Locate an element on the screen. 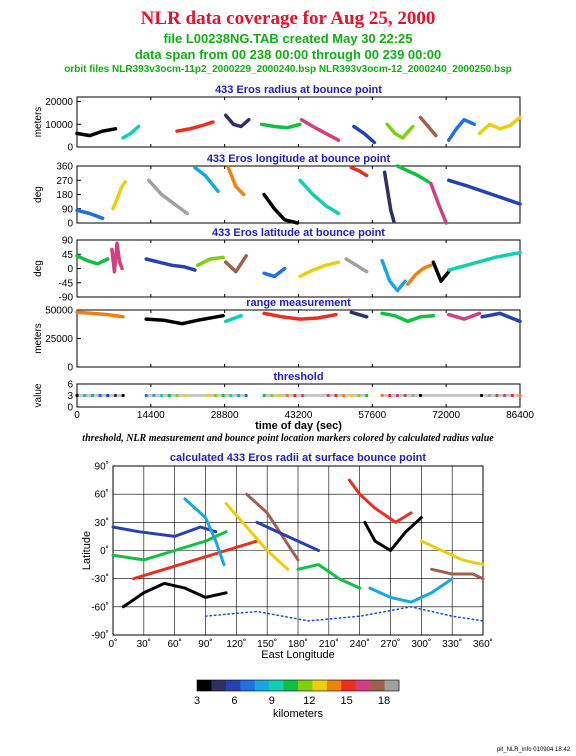  panel-3-frame is located at coordinates (298, 338).